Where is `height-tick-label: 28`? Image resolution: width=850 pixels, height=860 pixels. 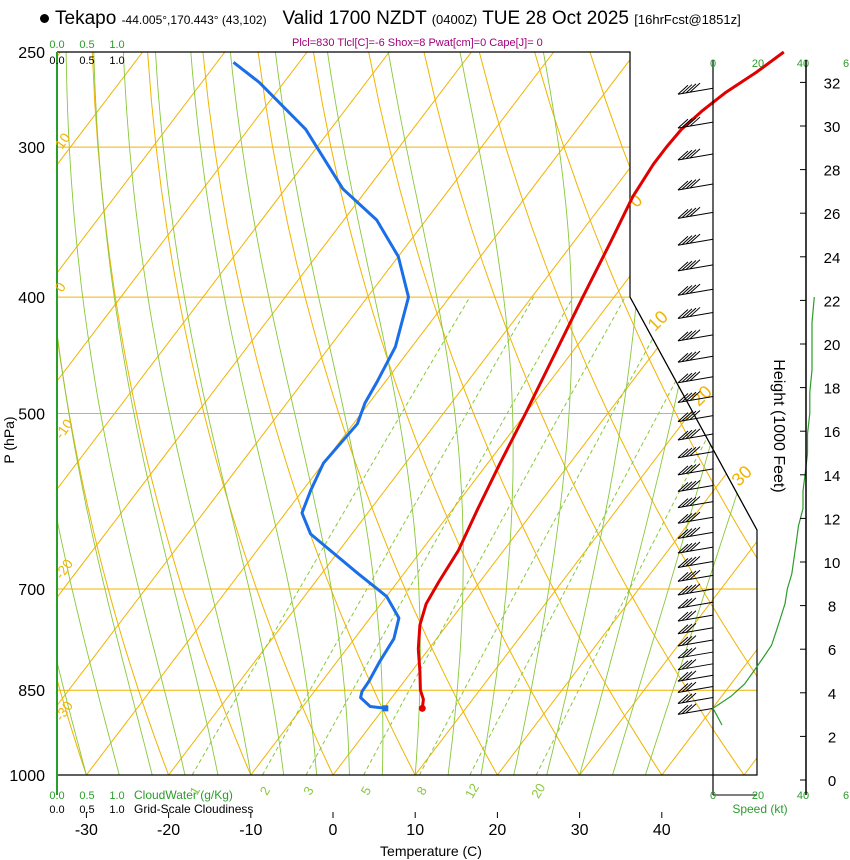
height-tick-label: 28 is located at coordinates (832, 171).